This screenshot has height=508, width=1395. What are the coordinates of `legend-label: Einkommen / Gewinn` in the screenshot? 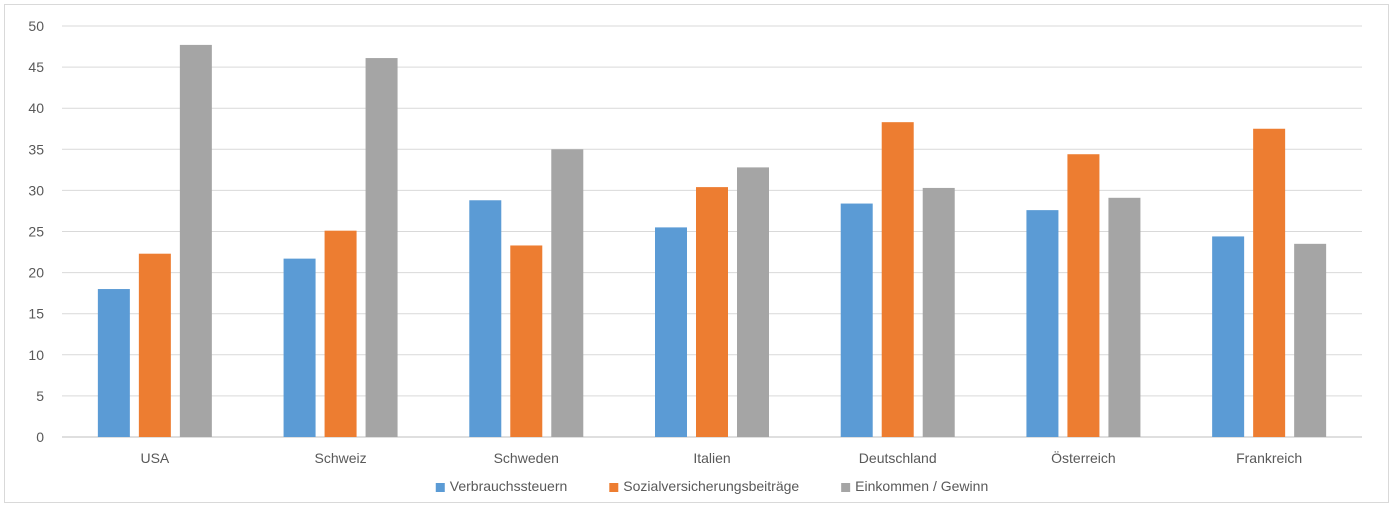 It's located at (921, 486).